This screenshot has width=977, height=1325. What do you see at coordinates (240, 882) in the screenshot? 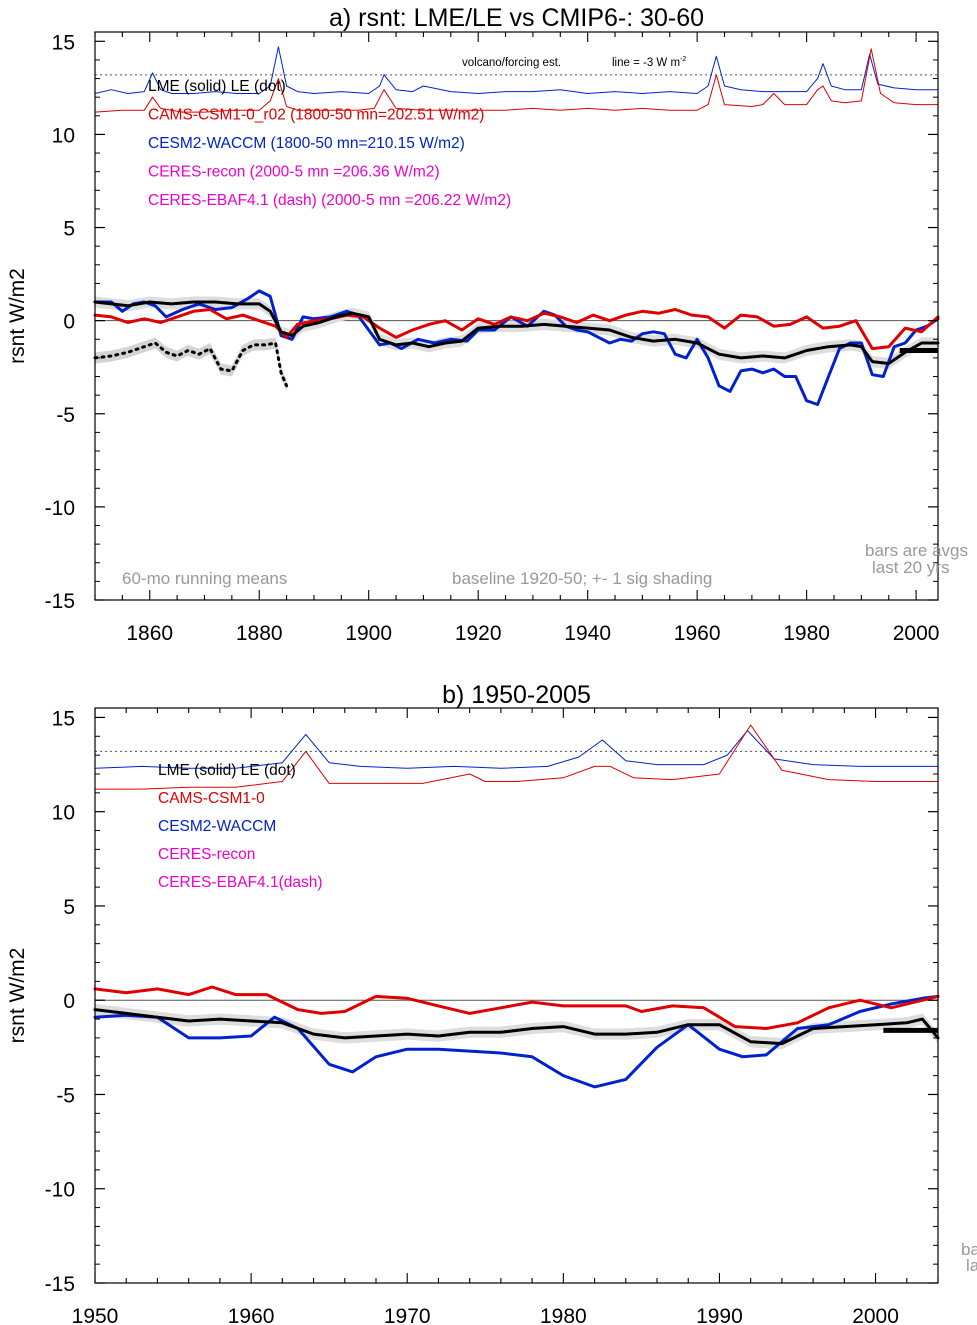
I see `legend-entry: CERES-EBAF4.1(dash)` at bounding box center [240, 882].